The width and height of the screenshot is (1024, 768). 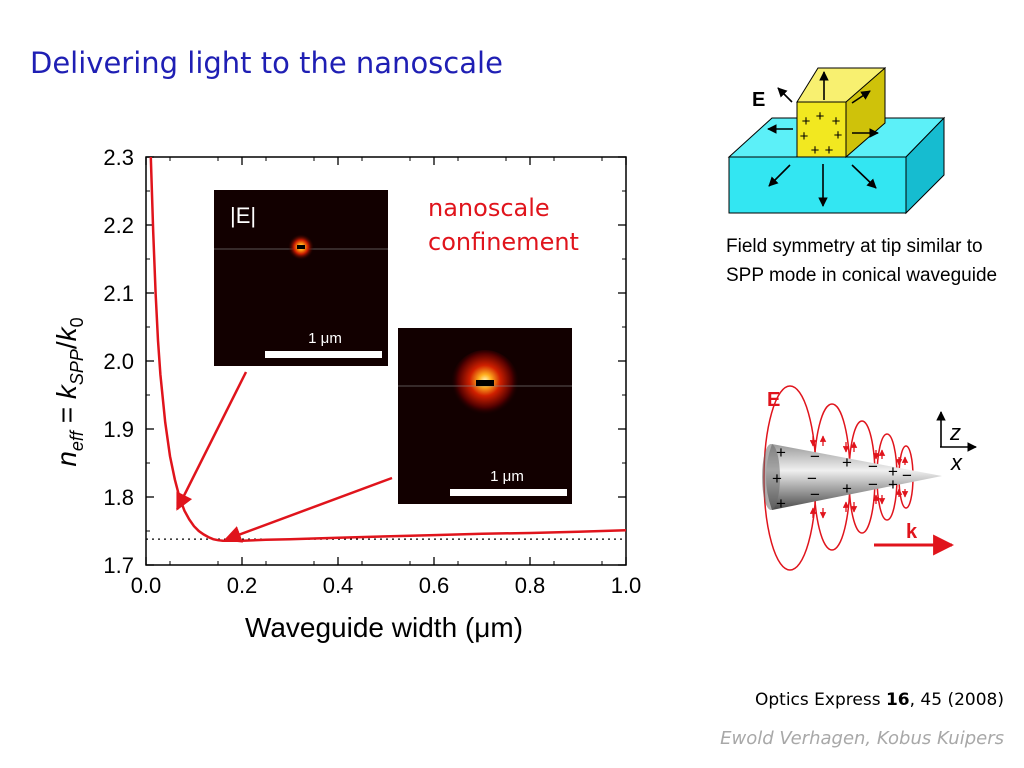 I want to click on x-tick-label: 1.0, so click(x=626, y=585).